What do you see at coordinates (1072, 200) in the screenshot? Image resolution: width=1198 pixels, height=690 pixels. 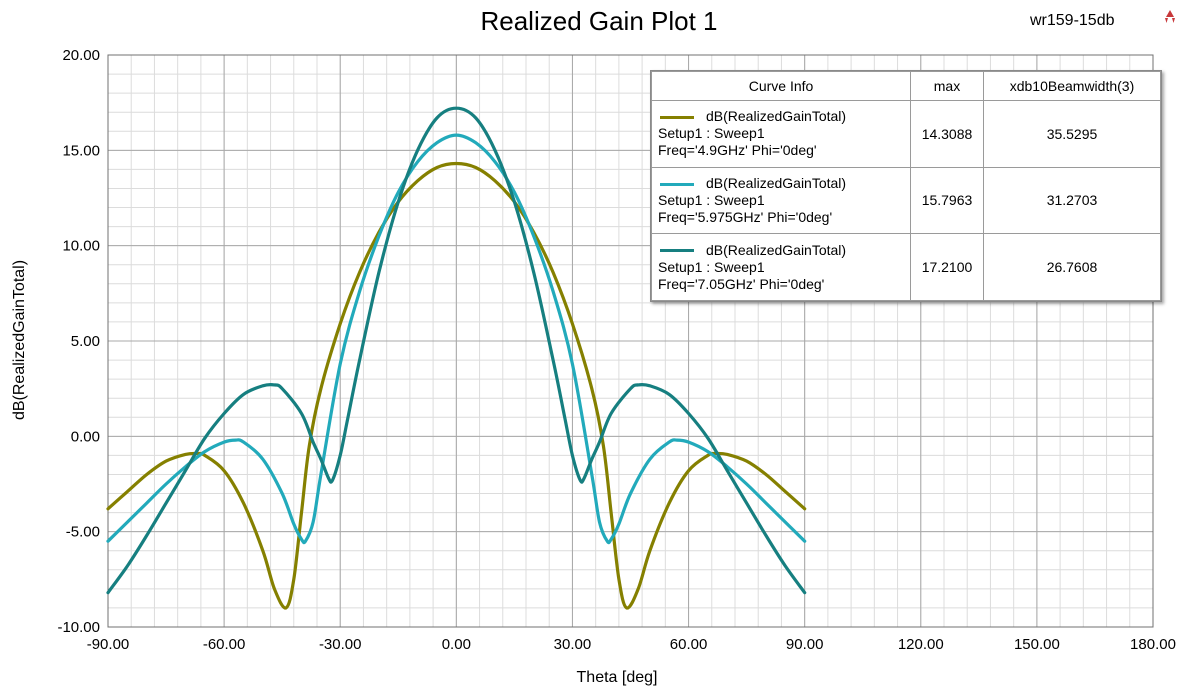 I see `legend-beamwidth-value: 31.2703` at bounding box center [1072, 200].